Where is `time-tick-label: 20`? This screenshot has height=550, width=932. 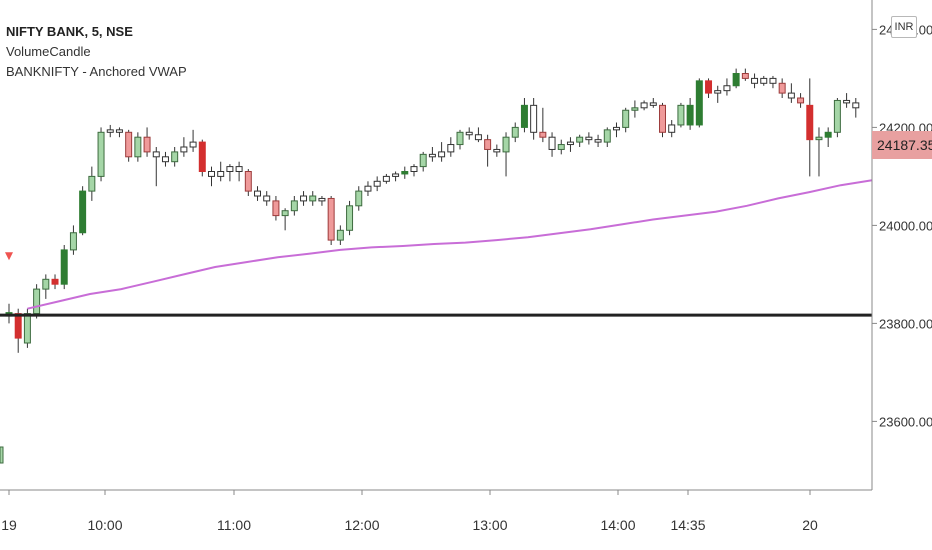 time-tick-label: 20 is located at coordinates (810, 525).